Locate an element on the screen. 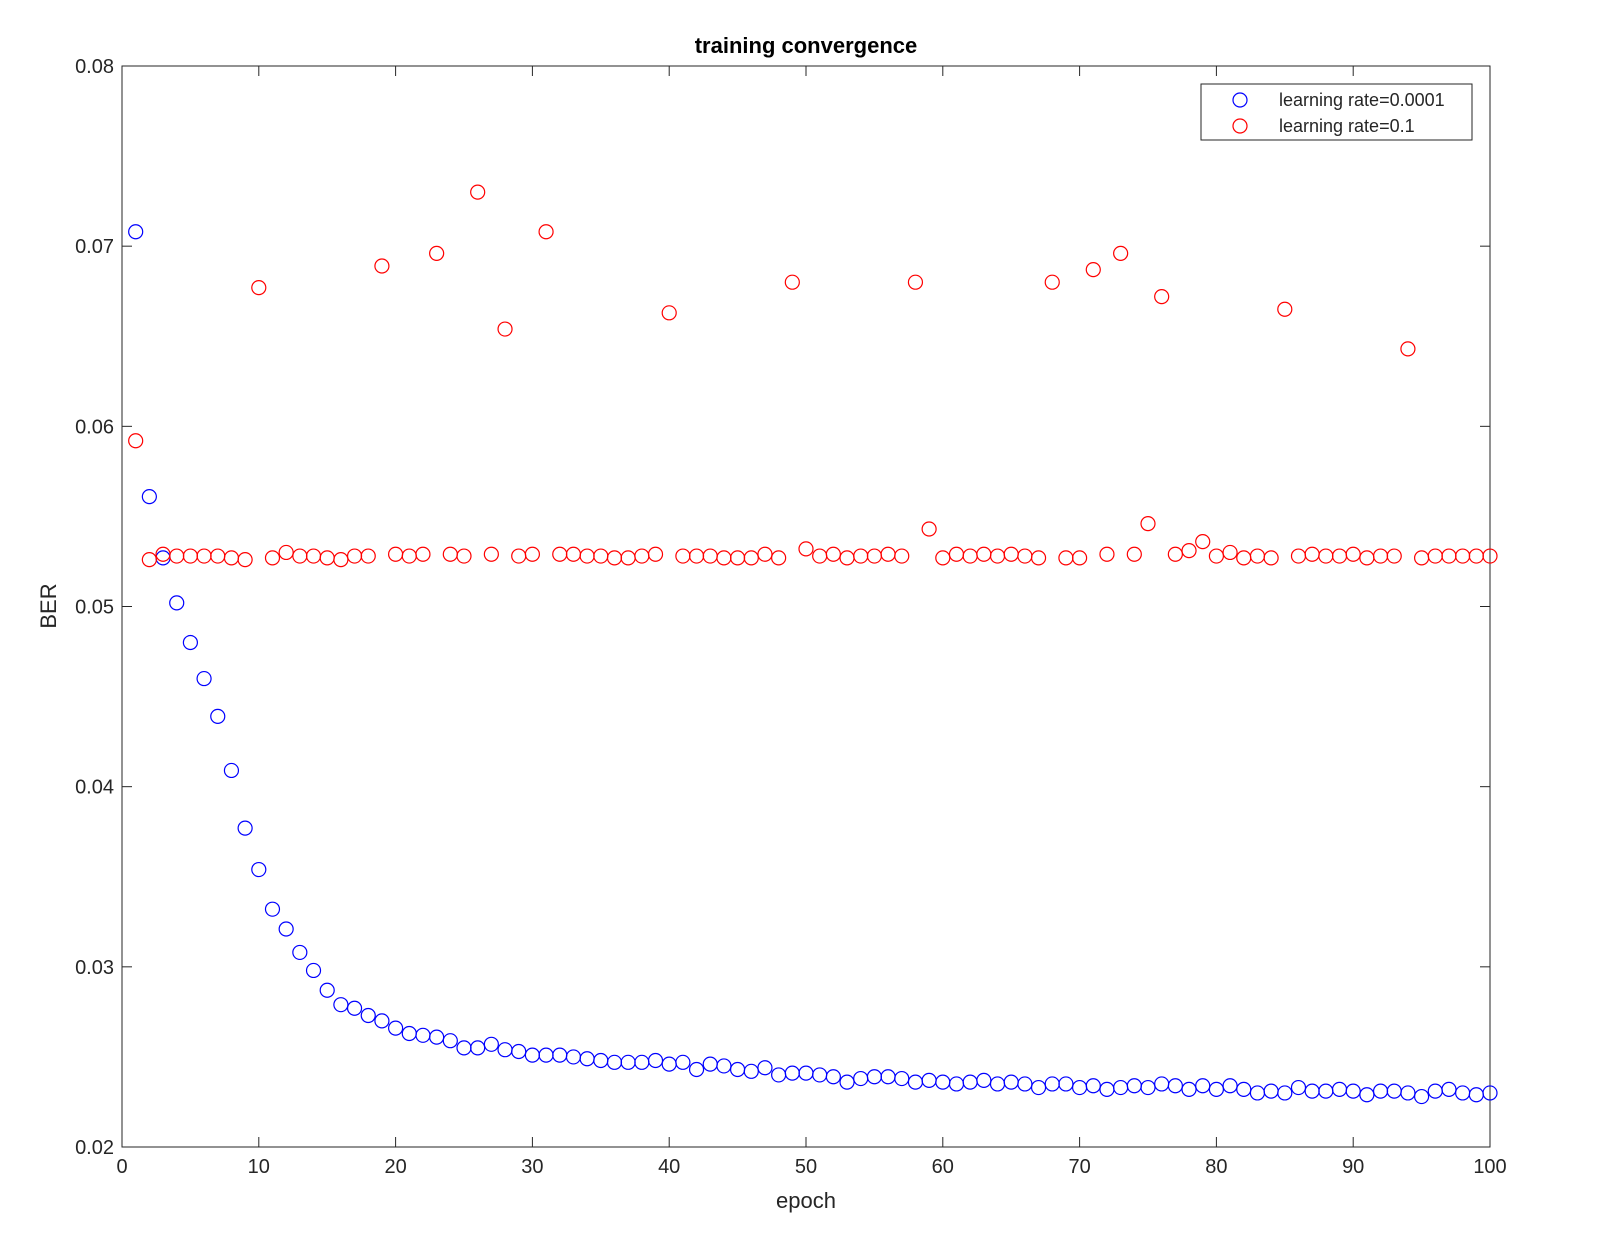 This screenshot has height=1243, width=1599. y-tick-label: 0.02 is located at coordinates (94, 1148).